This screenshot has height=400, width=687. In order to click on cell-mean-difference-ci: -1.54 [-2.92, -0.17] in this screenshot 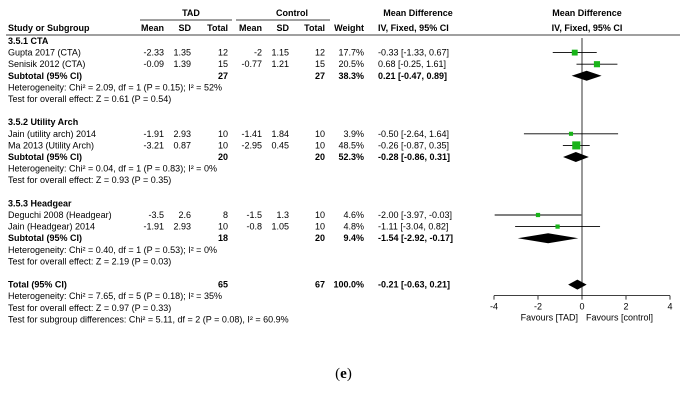, I will do `click(415, 238)`.